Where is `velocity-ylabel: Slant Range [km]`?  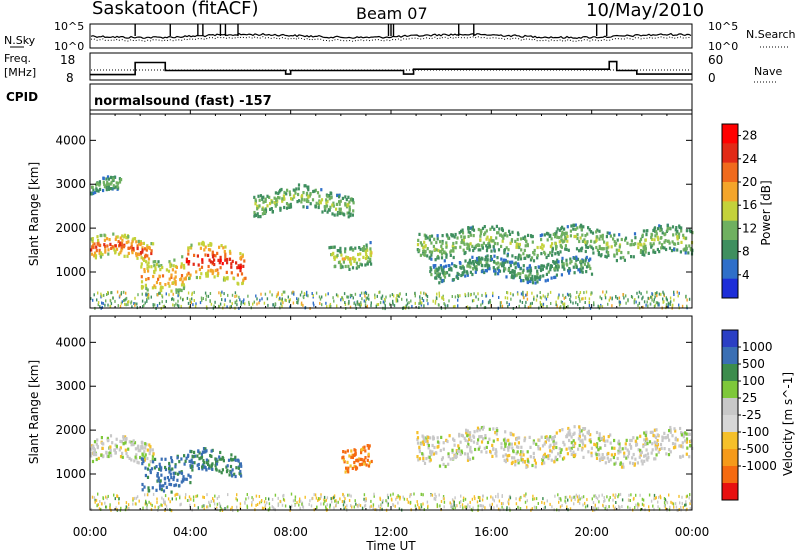 velocity-ylabel: Slant Range [km] is located at coordinates (34, 412).